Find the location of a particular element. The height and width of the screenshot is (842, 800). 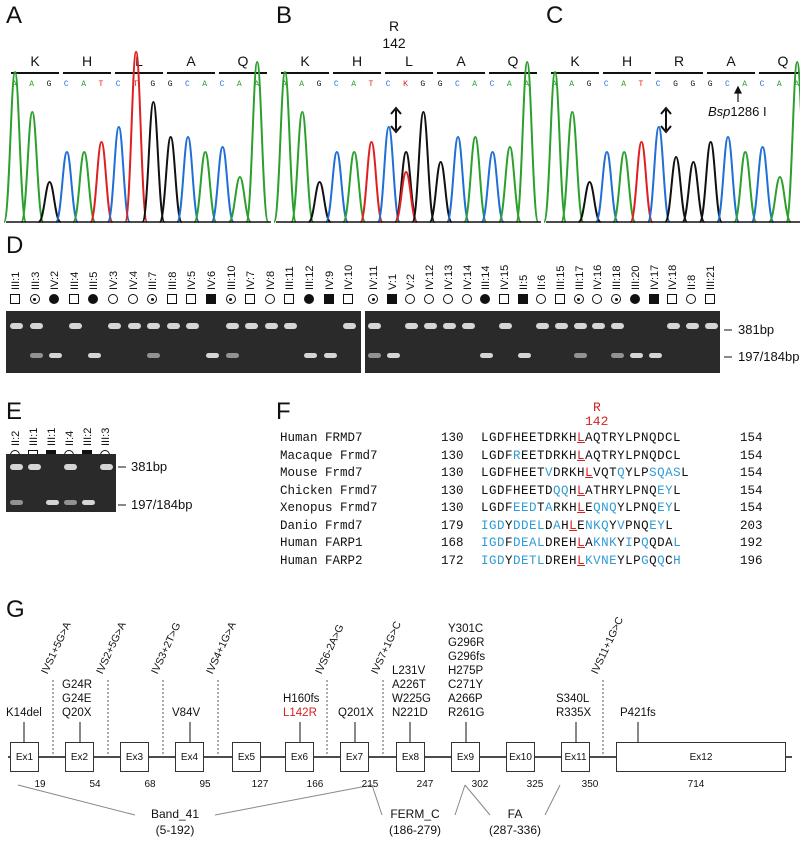

f-seq-1-seg-0: LGDF is located at coordinates (497, 455).